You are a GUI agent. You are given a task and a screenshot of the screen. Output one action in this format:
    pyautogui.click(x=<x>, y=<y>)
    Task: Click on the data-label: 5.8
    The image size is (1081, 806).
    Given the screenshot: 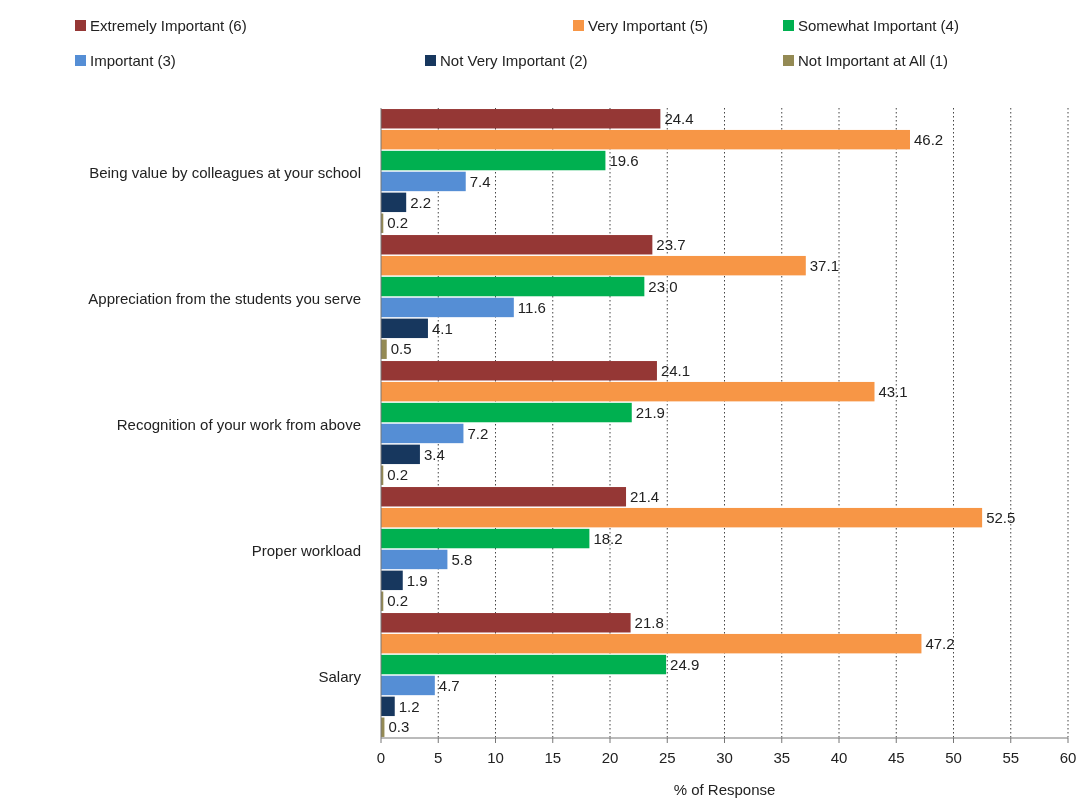 What is the action you would take?
    pyautogui.click(x=462, y=559)
    